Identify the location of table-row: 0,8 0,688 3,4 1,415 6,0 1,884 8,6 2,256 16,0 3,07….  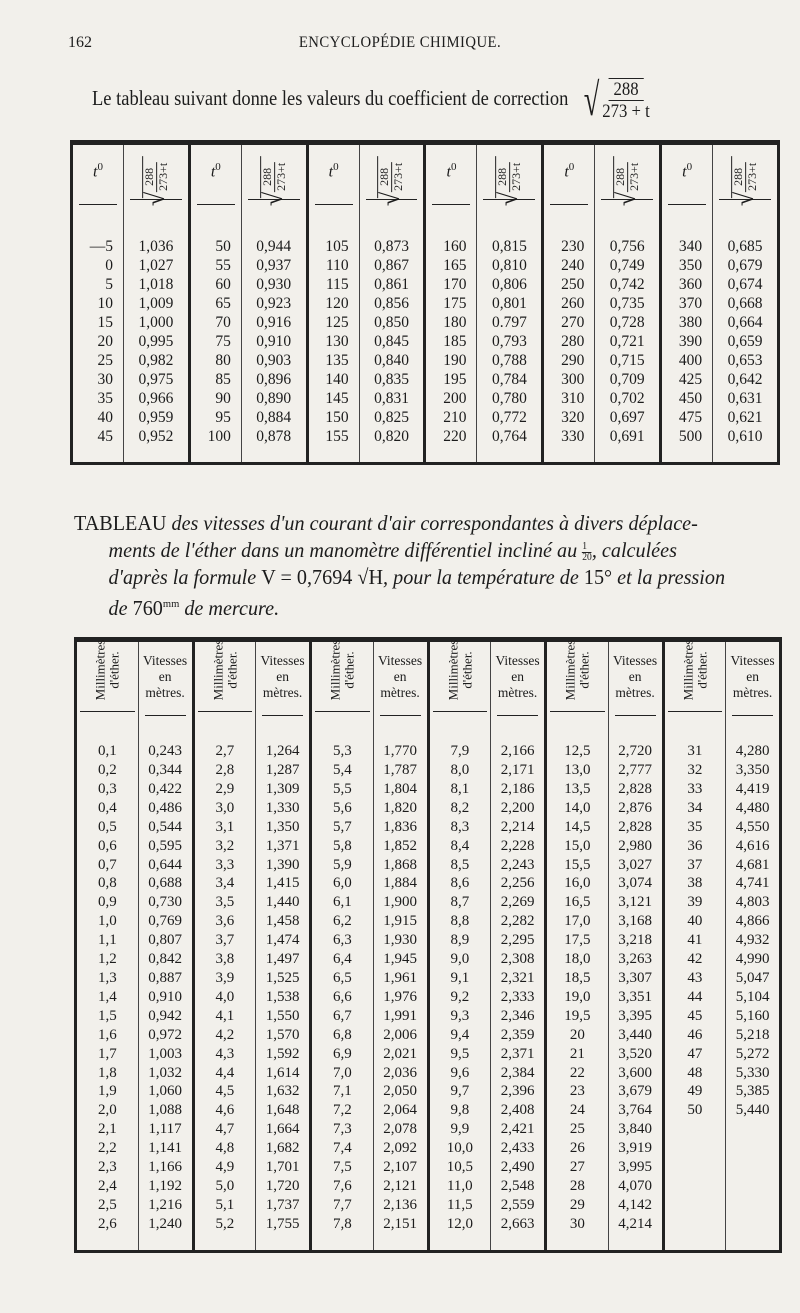
(428, 884).